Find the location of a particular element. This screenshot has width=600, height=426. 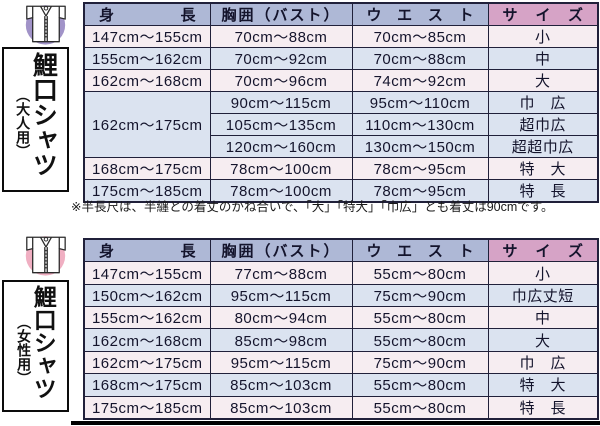

table-row: 168cm～175cm 78cm～100cm 78cm～95cm 特 大 is located at coordinates (341, 168).